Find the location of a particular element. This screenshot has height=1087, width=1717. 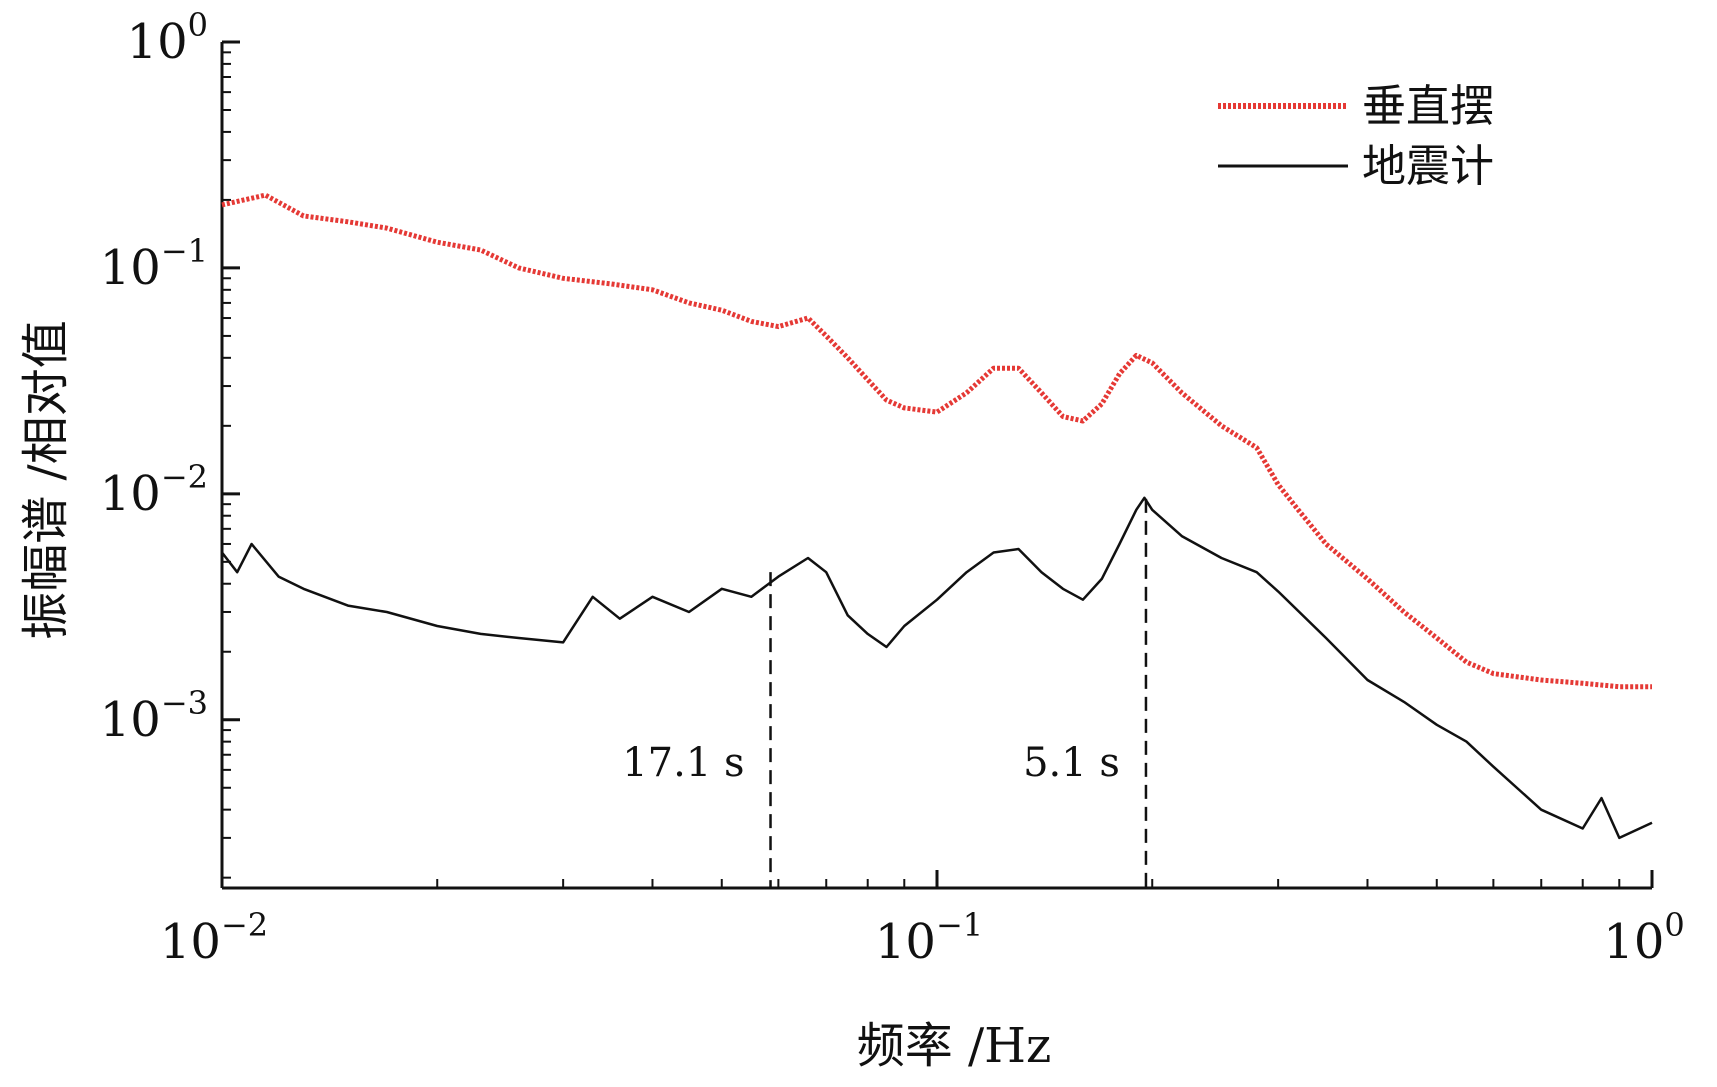

period-label: 5.1 s is located at coordinates (1071, 763).